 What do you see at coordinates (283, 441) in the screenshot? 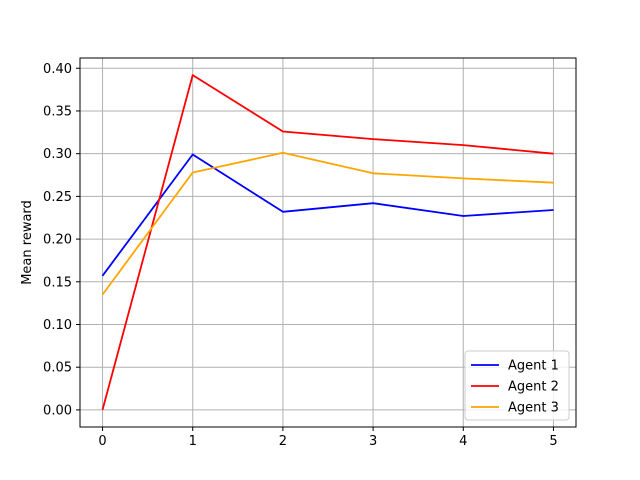
I see `x-tick-label: 2` at bounding box center [283, 441].